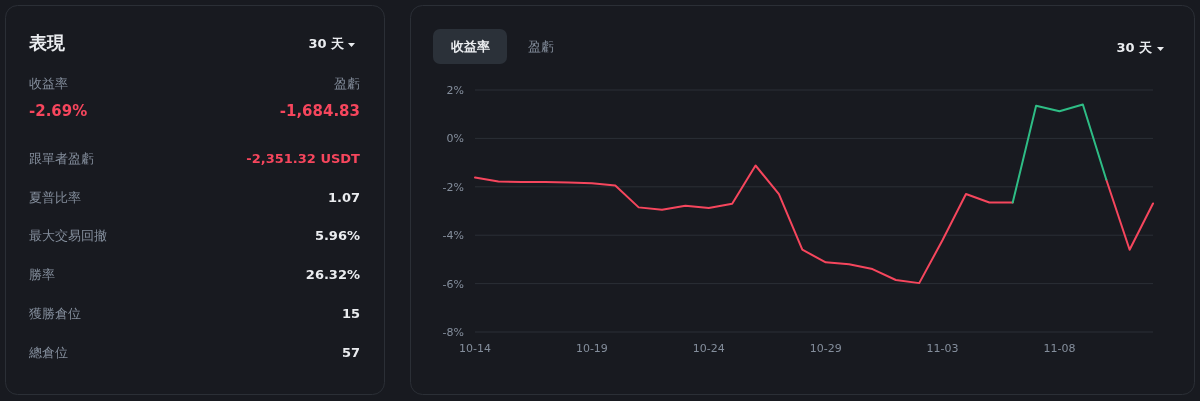 The image size is (1200, 401). What do you see at coordinates (455, 90) in the screenshot?
I see `y-tick-label: 2%` at bounding box center [455, 90].